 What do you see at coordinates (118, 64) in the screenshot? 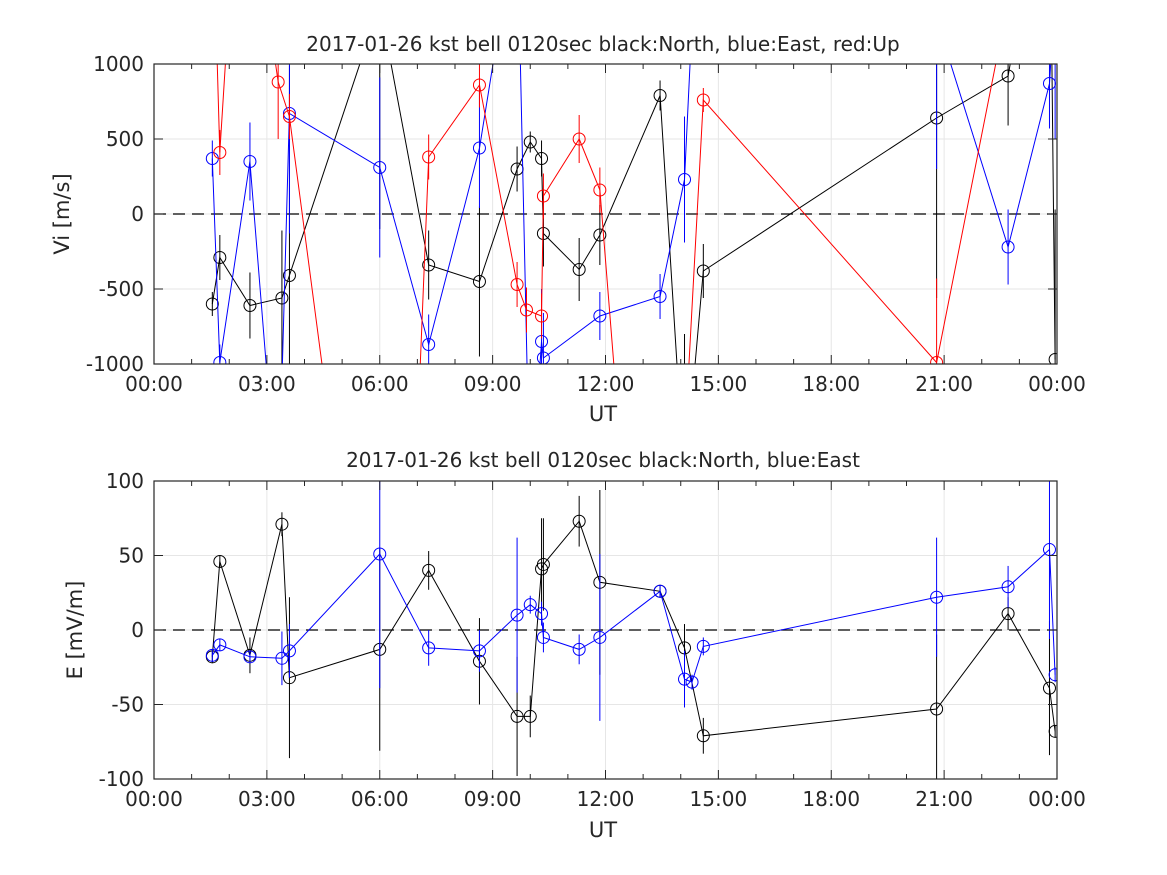
I see `y-tick-label: 1000` at bounding box center [118, 64].